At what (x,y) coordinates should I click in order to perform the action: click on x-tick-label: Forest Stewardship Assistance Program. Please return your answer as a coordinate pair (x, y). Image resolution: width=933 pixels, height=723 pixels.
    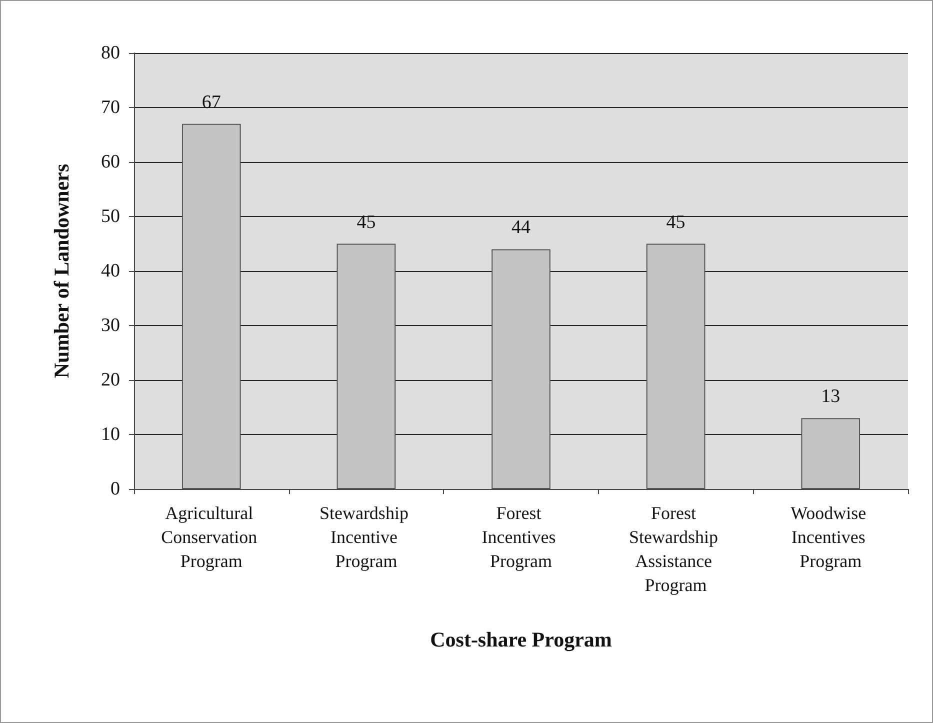
    Looking at the image, I should click on (676, 549).